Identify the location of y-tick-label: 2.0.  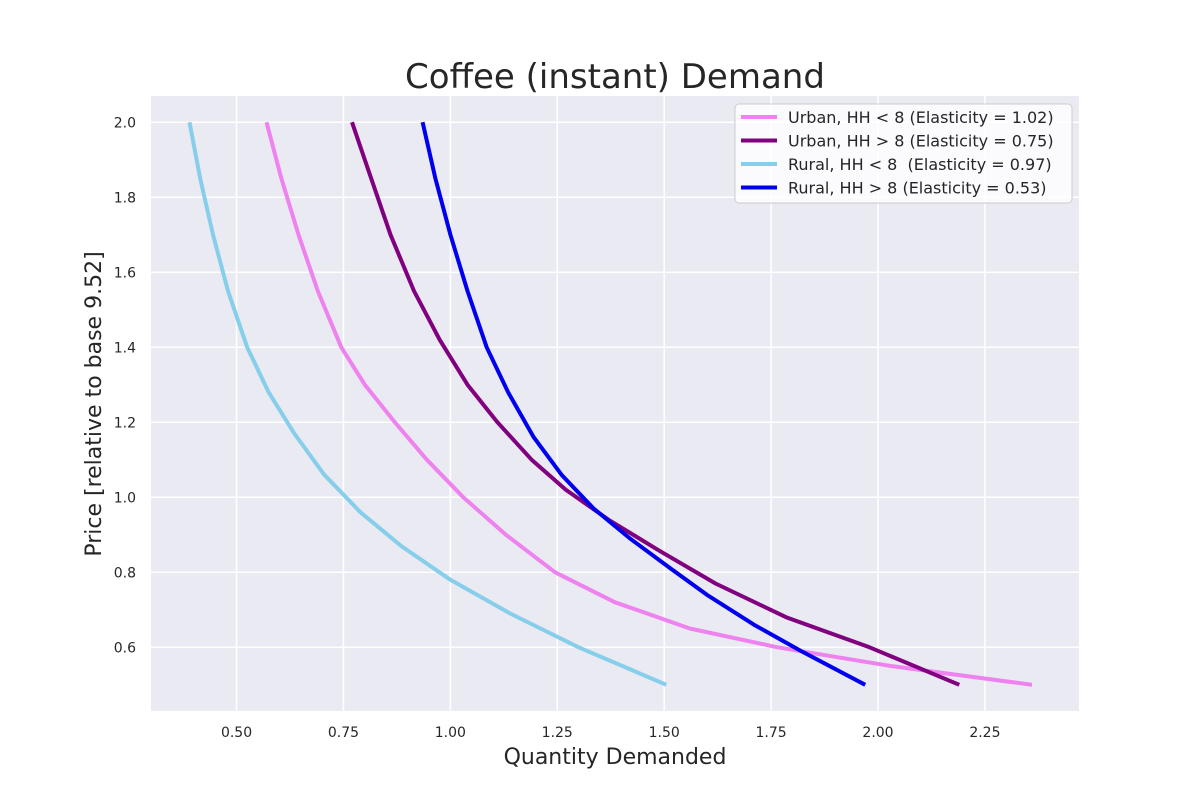
(125, 123).